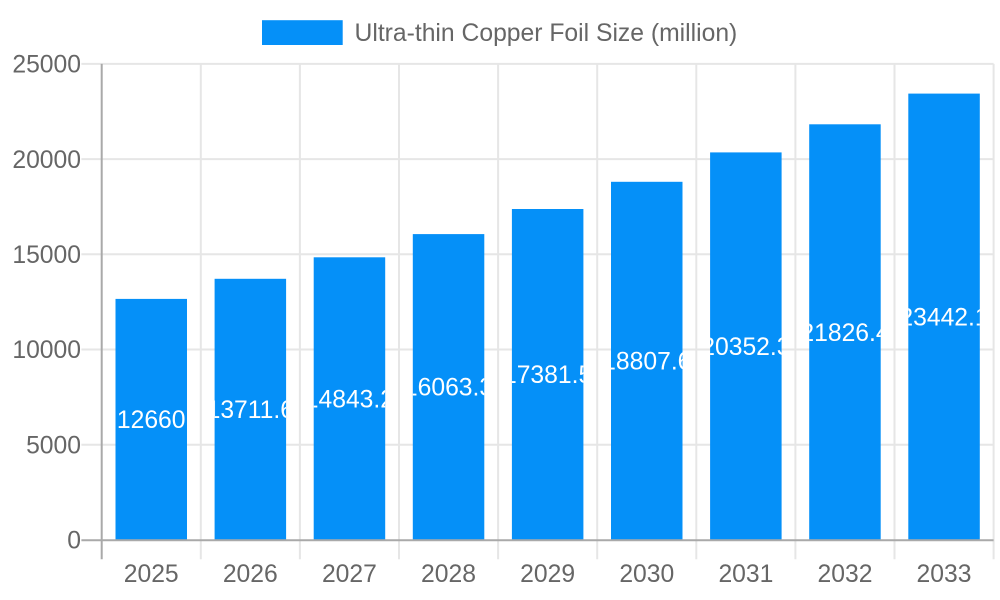 This screenshot has height=600, width=1000. Describe the element at coordinates (151, 420) in the screenshot. I see `svg-text: 12660` at that location.